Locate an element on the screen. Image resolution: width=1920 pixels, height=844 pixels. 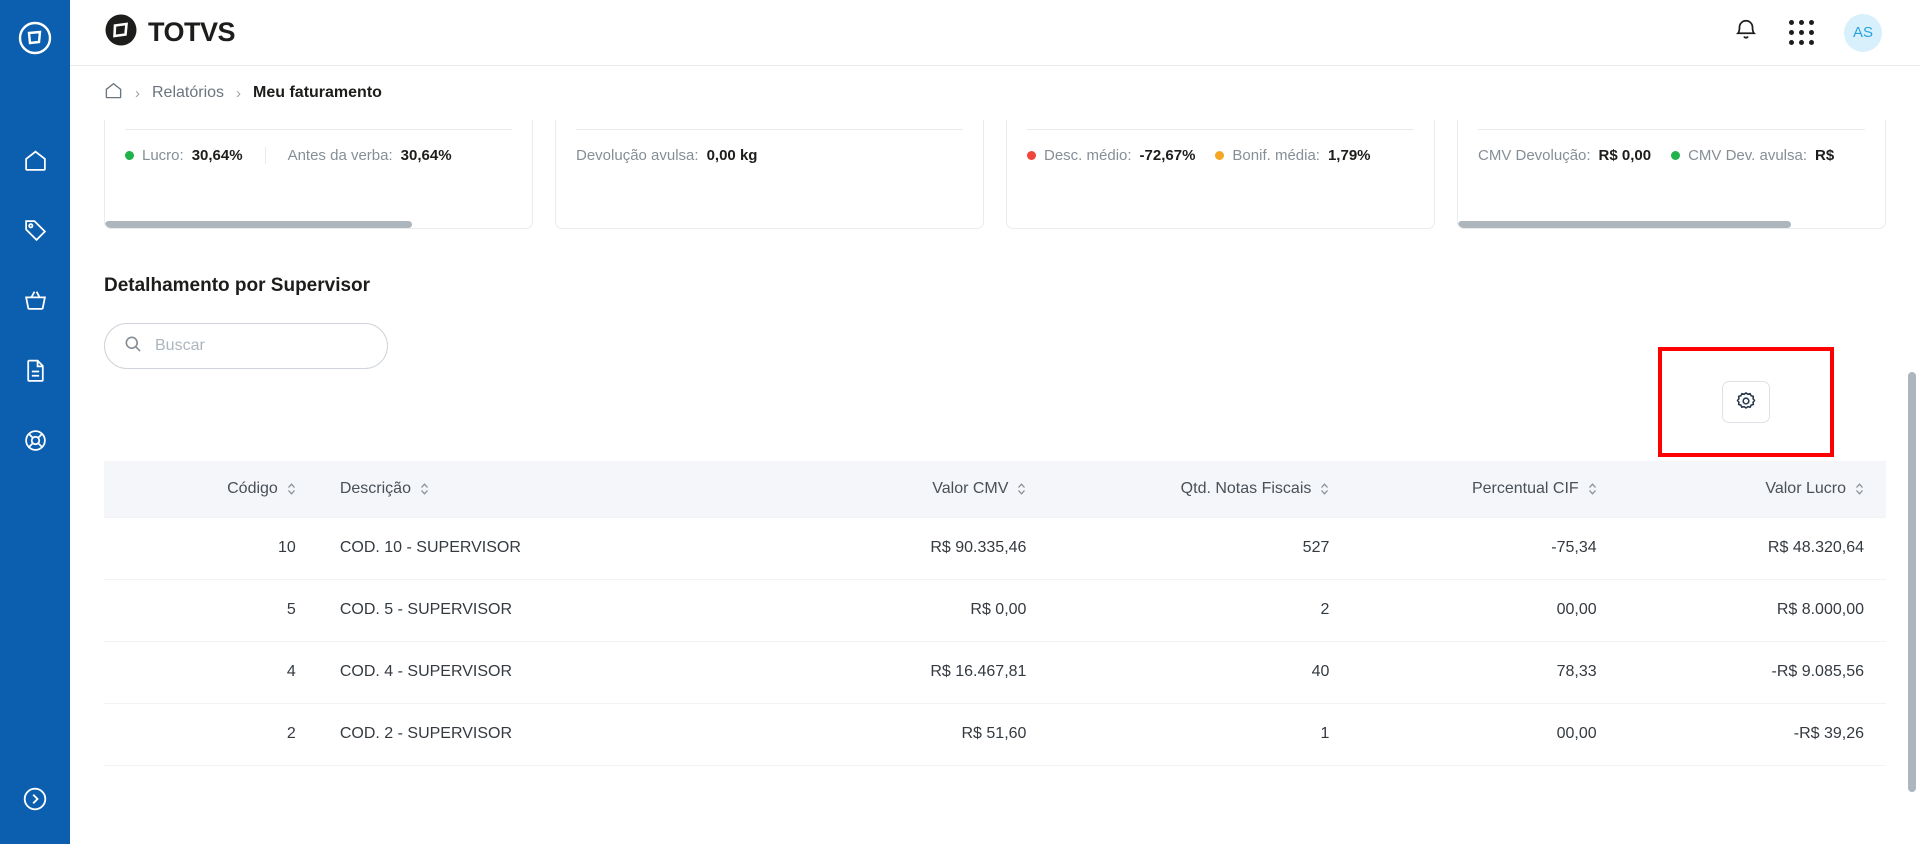
kpi-metric: Desc. médio: -72,67% is located at coordinates (1111, 155).